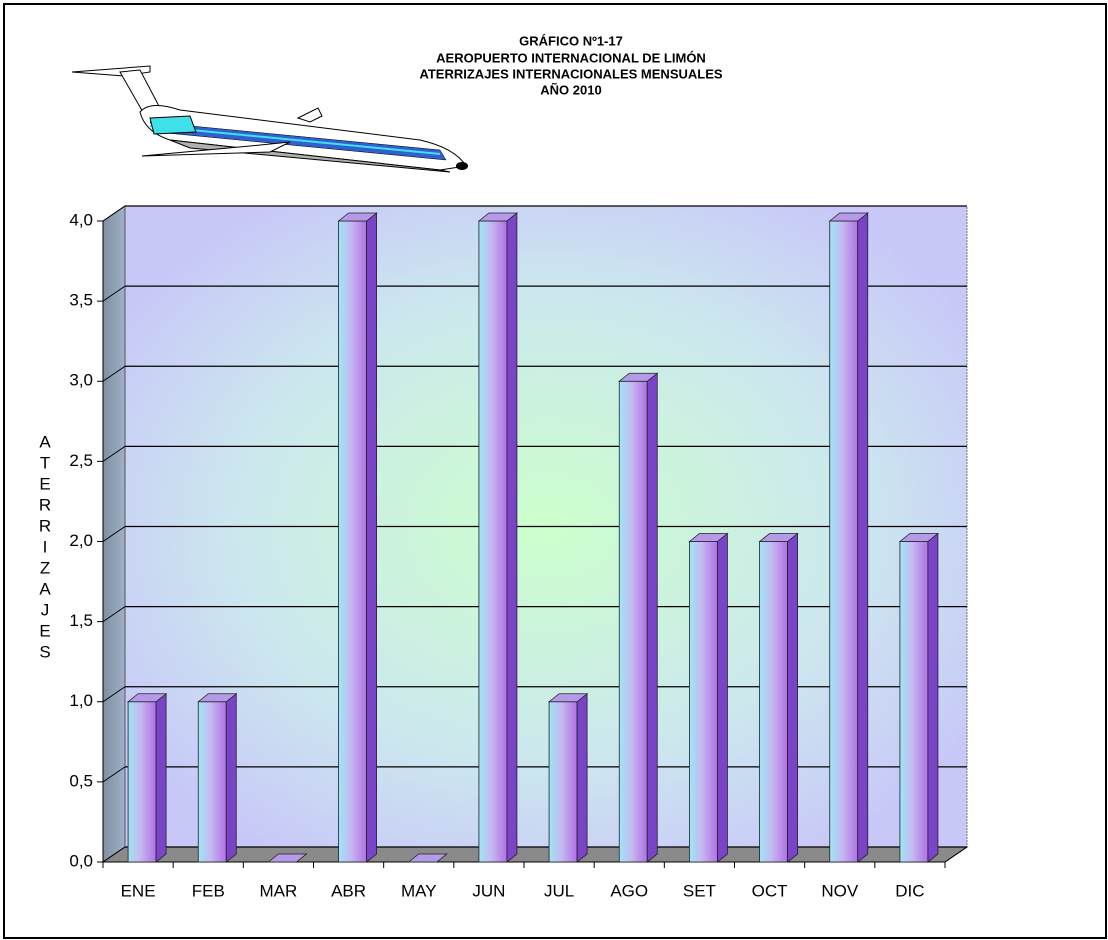 The width and height of the screenshot is (1108, 940). I want to click on y-axis-label: ATERRIZAJES, so click(45, 548).